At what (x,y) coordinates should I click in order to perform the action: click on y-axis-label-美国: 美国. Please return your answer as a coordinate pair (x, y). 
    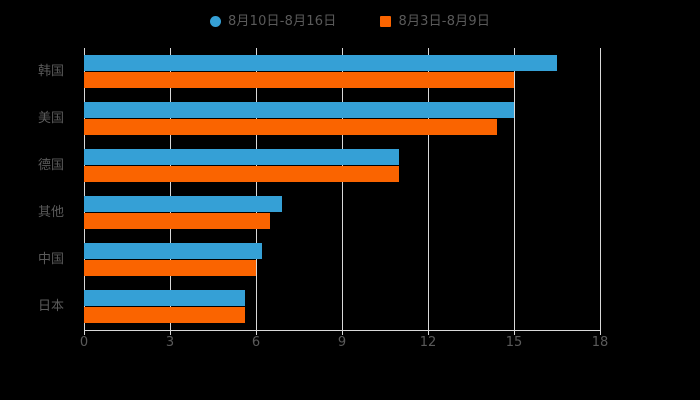
    Looking at the image, I should click on (50, 118).